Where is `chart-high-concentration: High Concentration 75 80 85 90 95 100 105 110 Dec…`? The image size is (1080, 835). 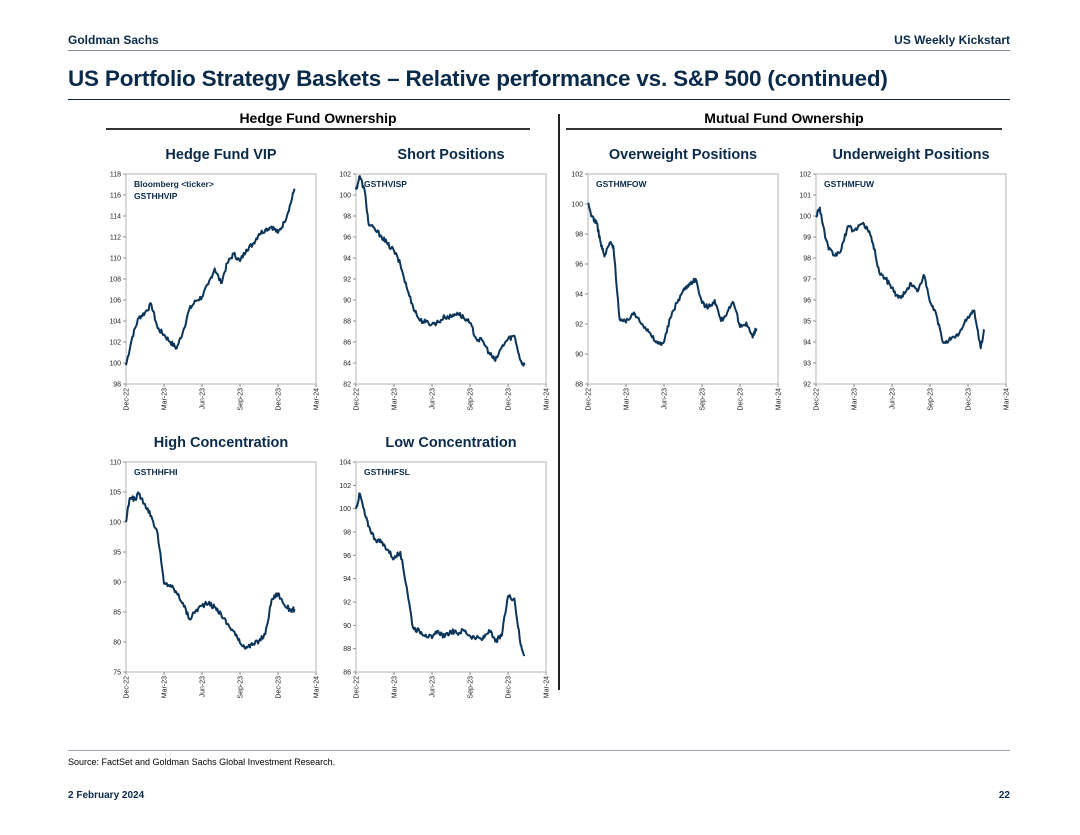
chart-high-concentration: High Concentration 75 80 85 90 95 100 105 110 Dec… is located at coordinates (185, 575).